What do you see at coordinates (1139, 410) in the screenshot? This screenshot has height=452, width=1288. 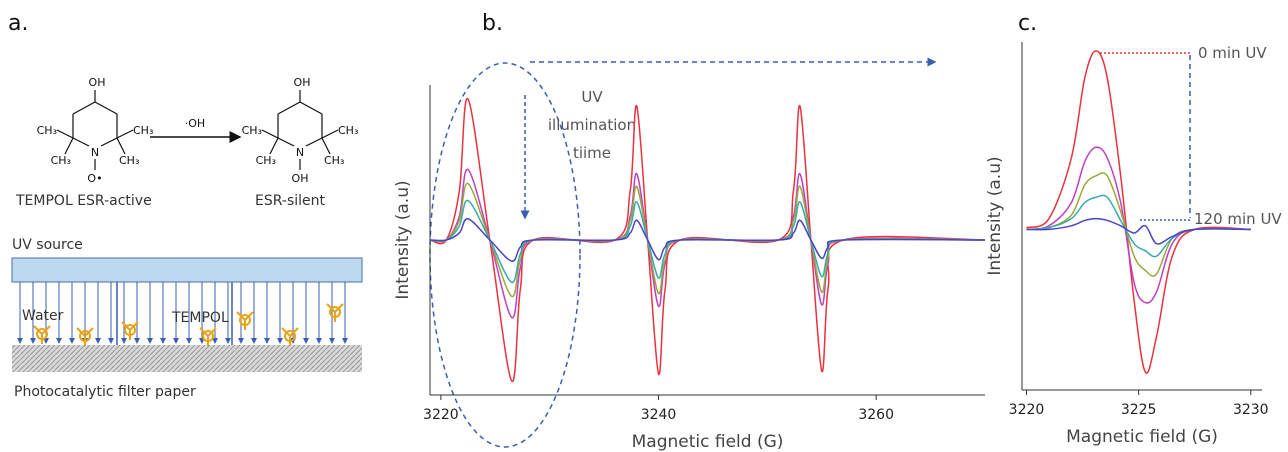 I see `x-tick-label: 3225` at bounding box center [1139, 410].